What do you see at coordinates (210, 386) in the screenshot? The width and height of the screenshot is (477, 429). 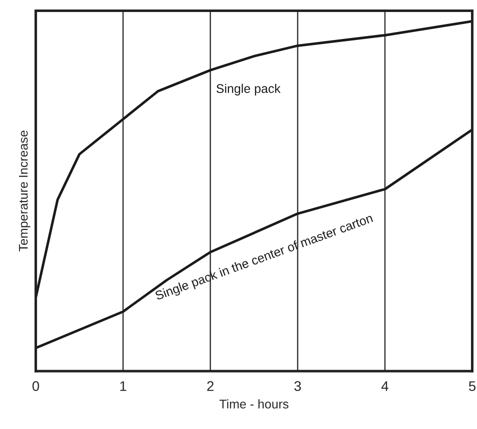 I see `x-tick-label: 2` at bounding box center [210, 386].